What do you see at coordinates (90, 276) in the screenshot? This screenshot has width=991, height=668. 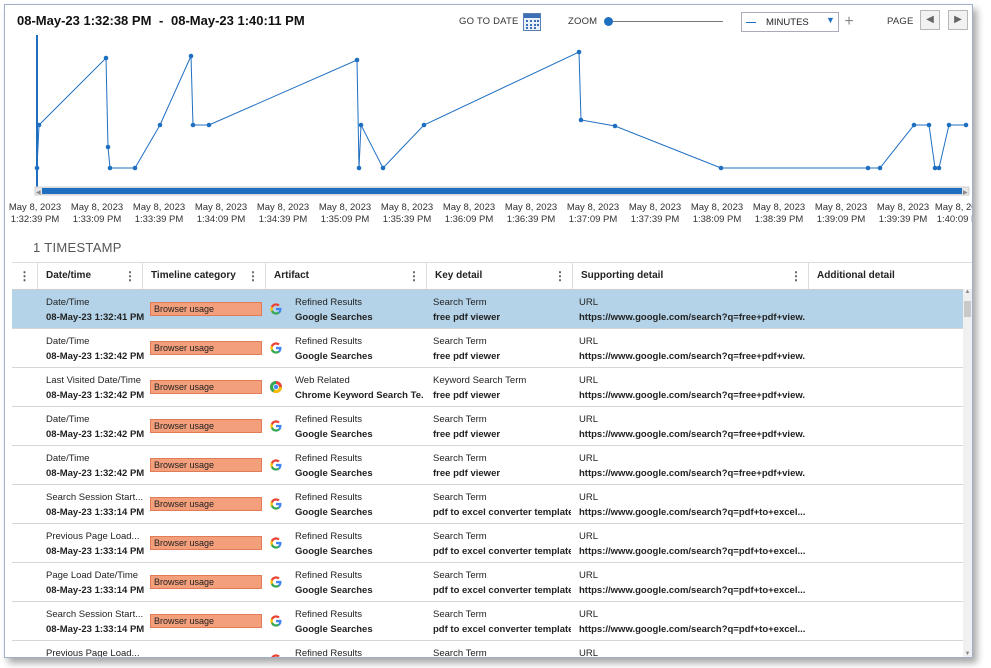 I see `column-header-datetime: Date/time ⋮` at bounding box center [90, 276].